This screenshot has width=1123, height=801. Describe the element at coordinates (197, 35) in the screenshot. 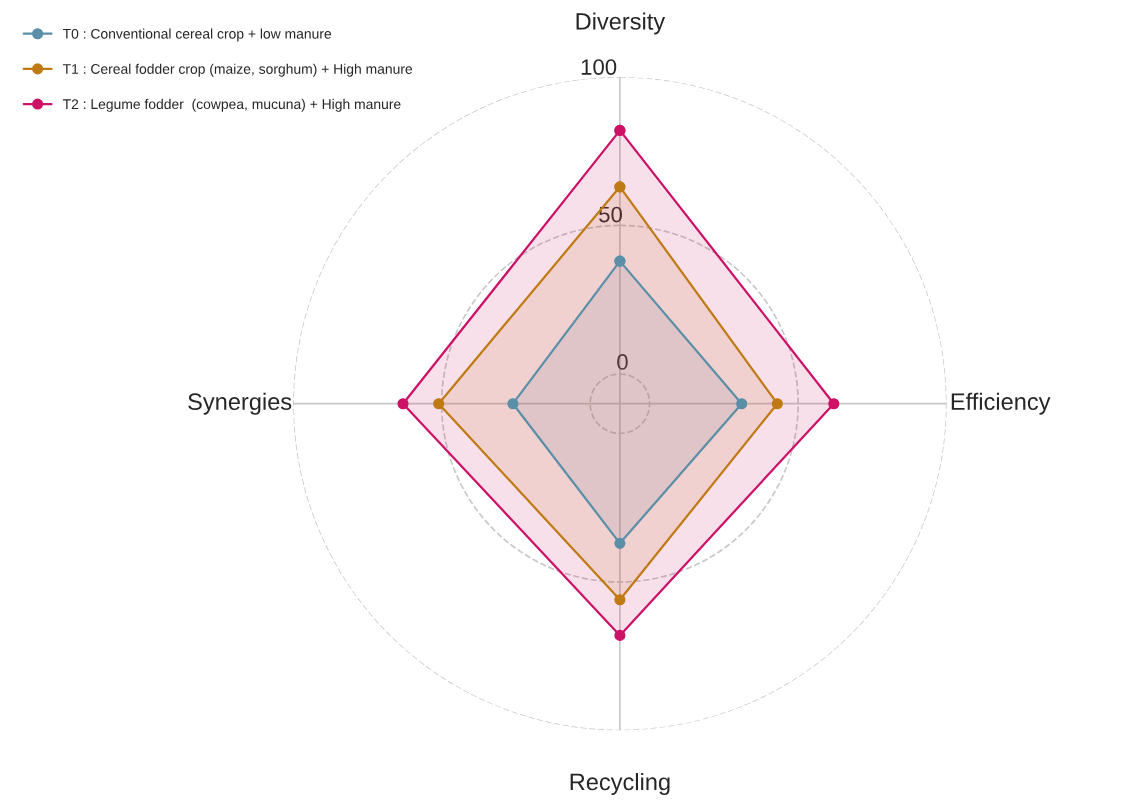

I see `legend-label: T0 : Conventional cereal crop + low manure` at that location.